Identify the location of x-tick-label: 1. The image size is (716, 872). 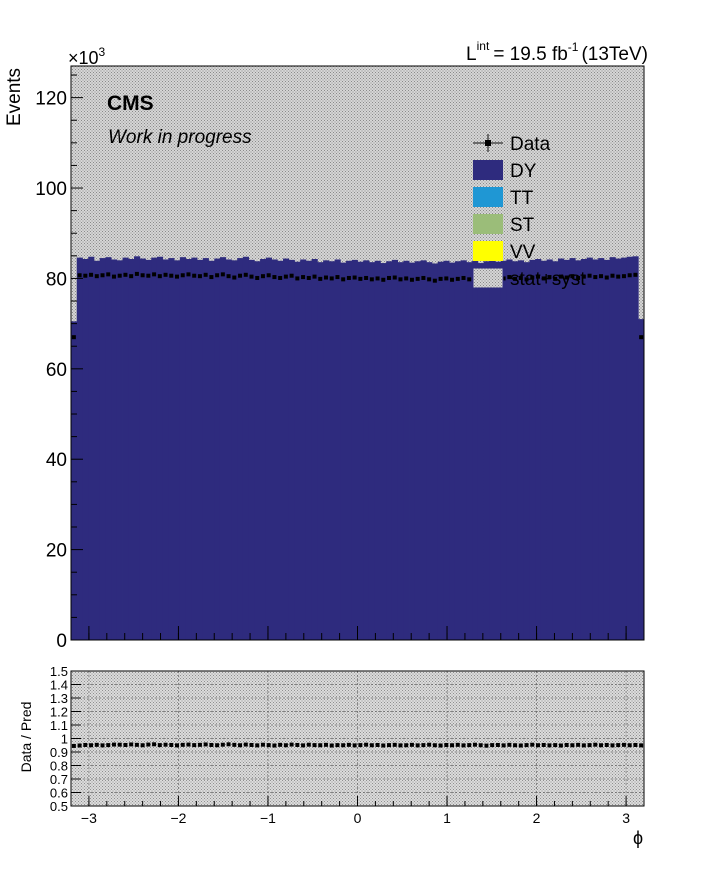
(447, 818).